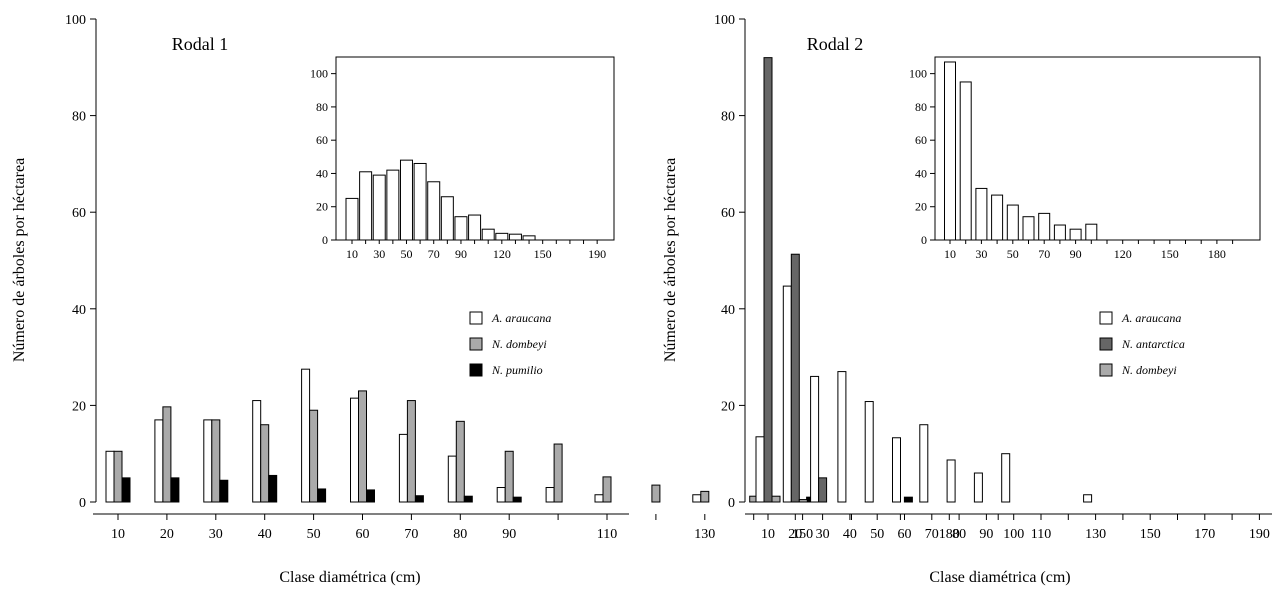  What do you see at coordinates (950, 254) in the screenshot?
I see `inset-x-tick-label: 10` at bounding box center [950, 254].